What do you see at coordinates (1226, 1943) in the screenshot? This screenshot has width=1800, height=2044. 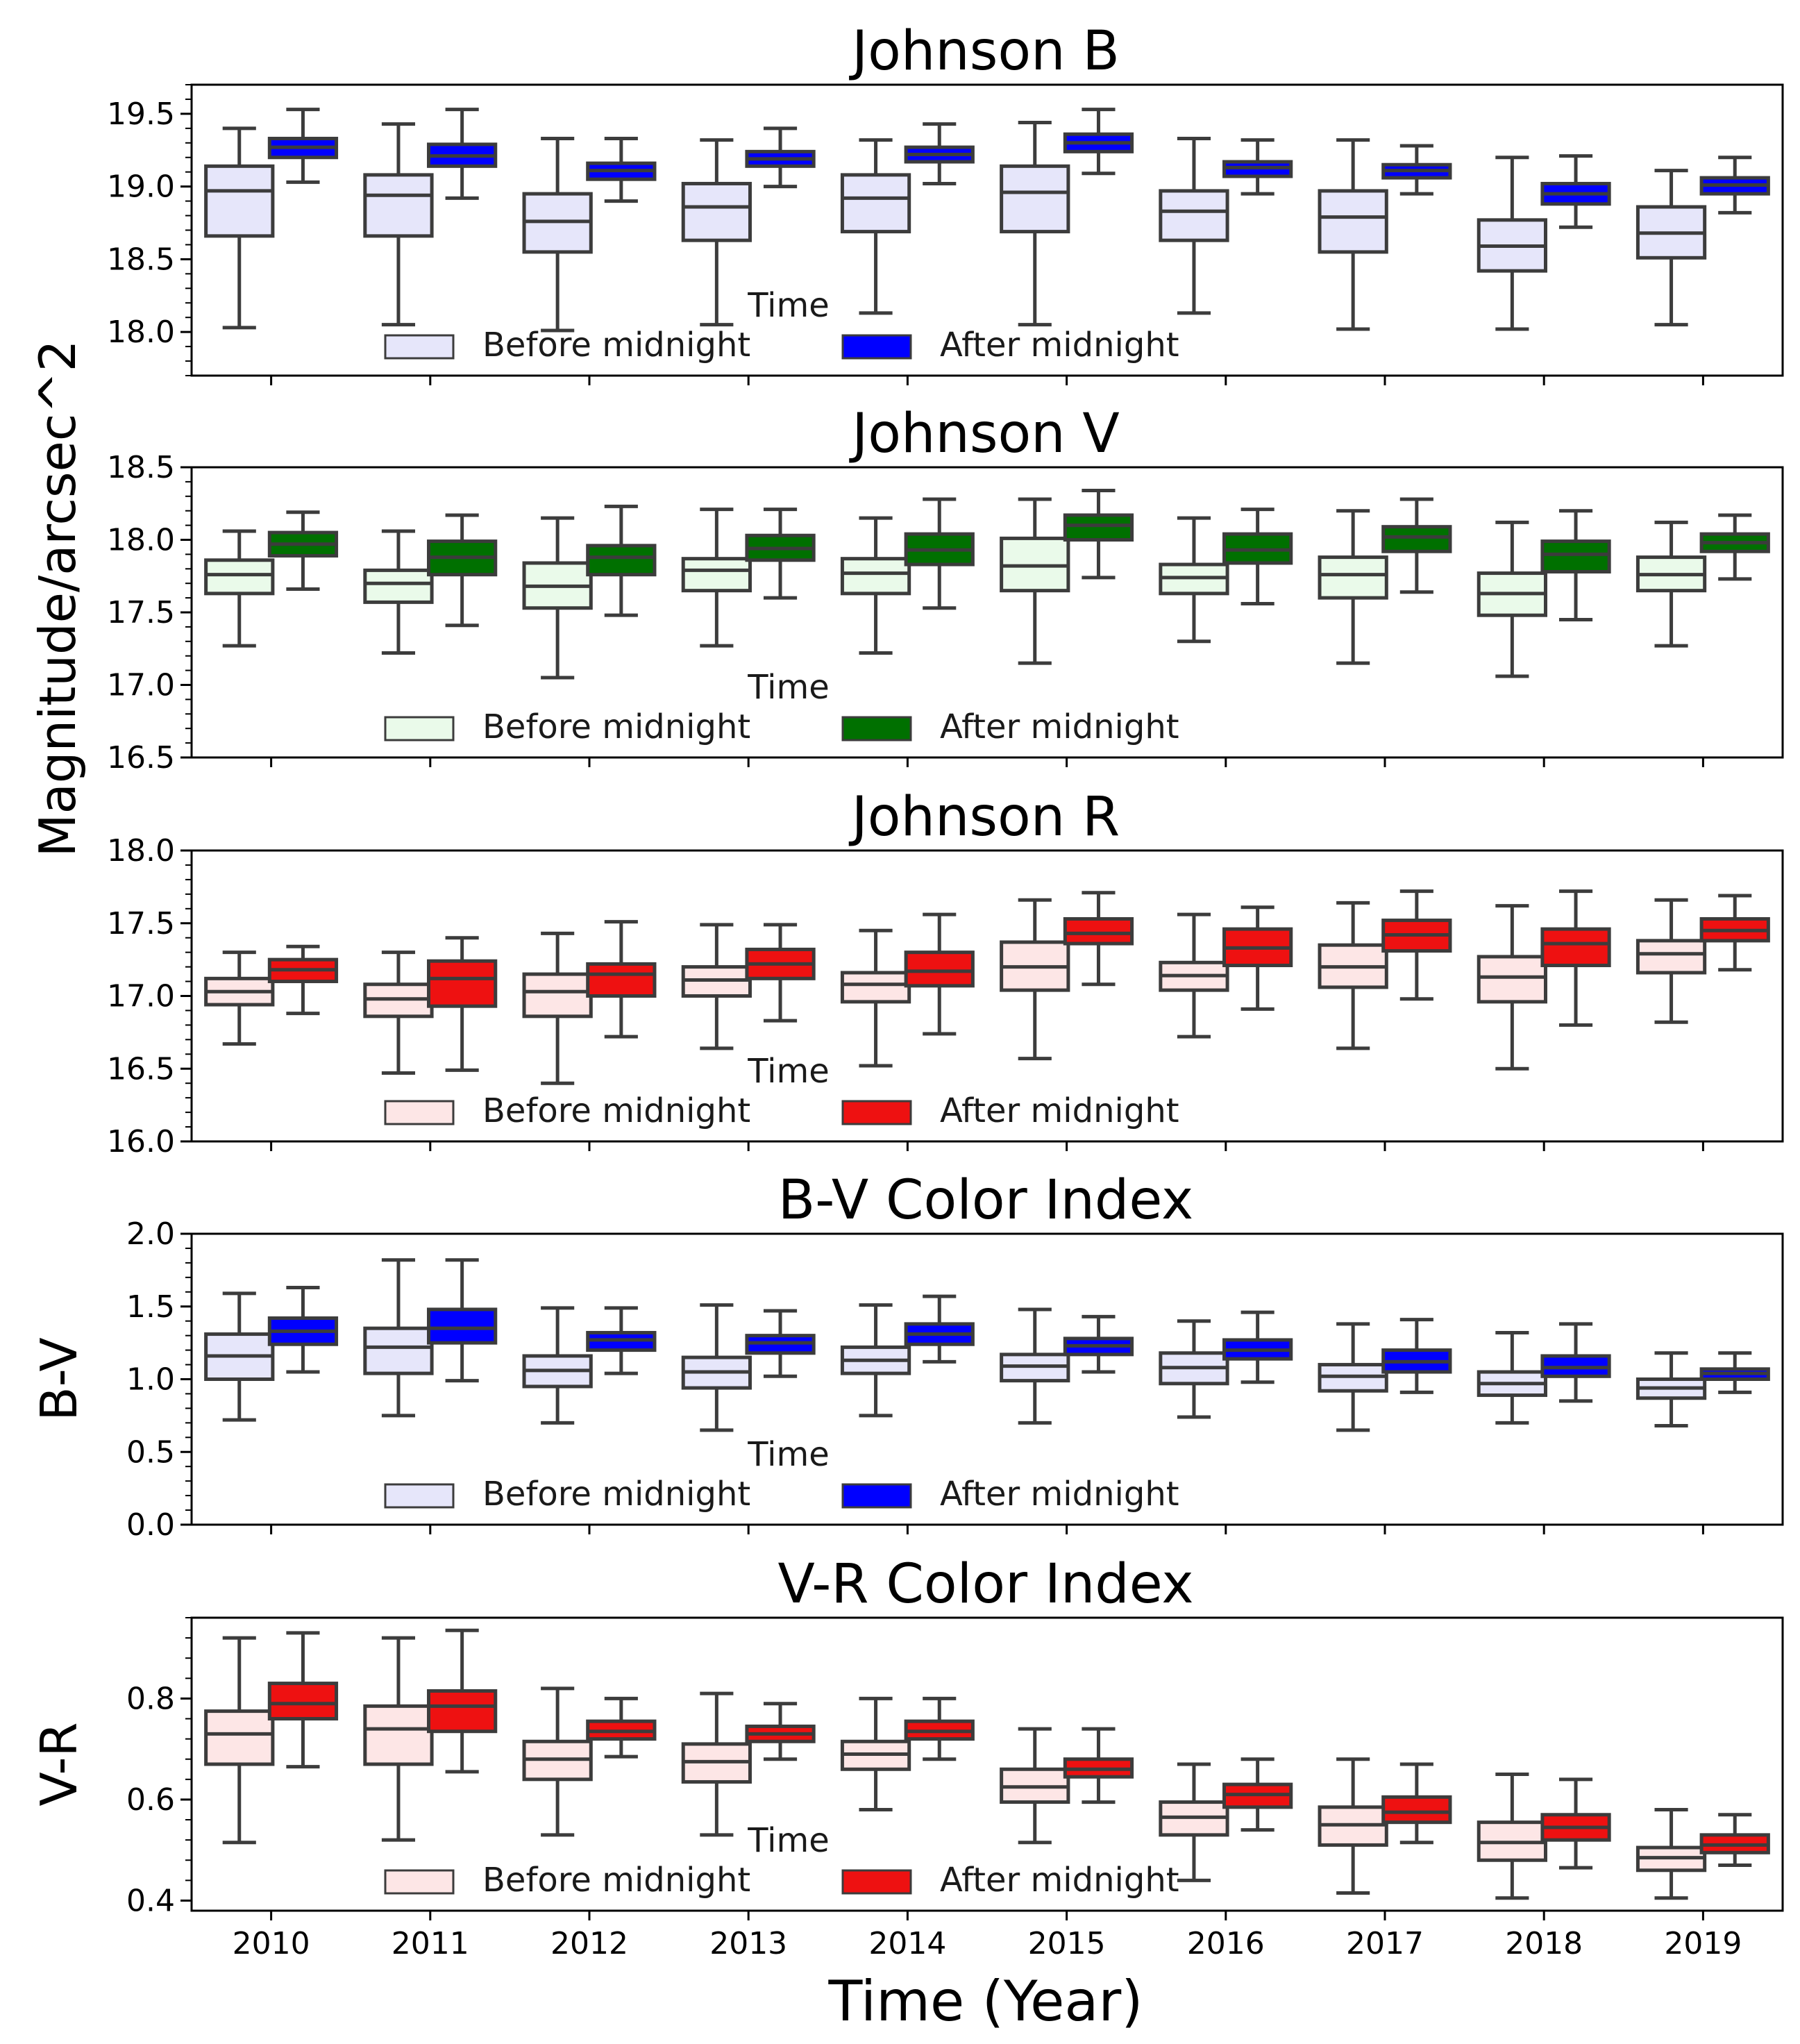 I see `x-tick-label: 2016` at bounding box center [1226, 1943].